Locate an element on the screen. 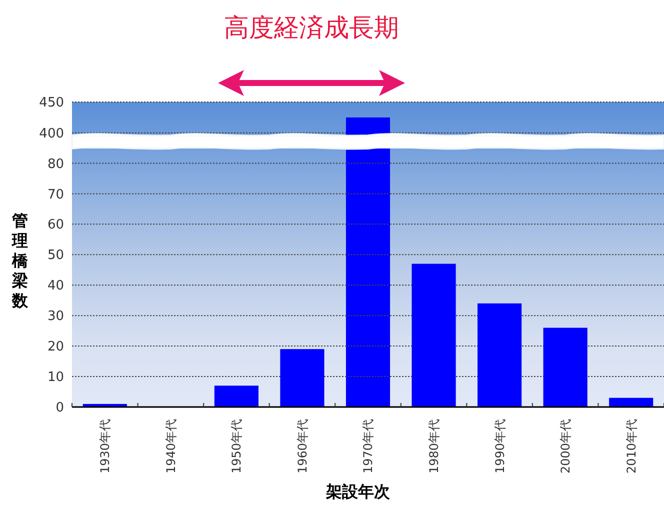 The width and height of the screenshot is (664, 505). y-tick-label: 20 is located at coordinates (55, 347).